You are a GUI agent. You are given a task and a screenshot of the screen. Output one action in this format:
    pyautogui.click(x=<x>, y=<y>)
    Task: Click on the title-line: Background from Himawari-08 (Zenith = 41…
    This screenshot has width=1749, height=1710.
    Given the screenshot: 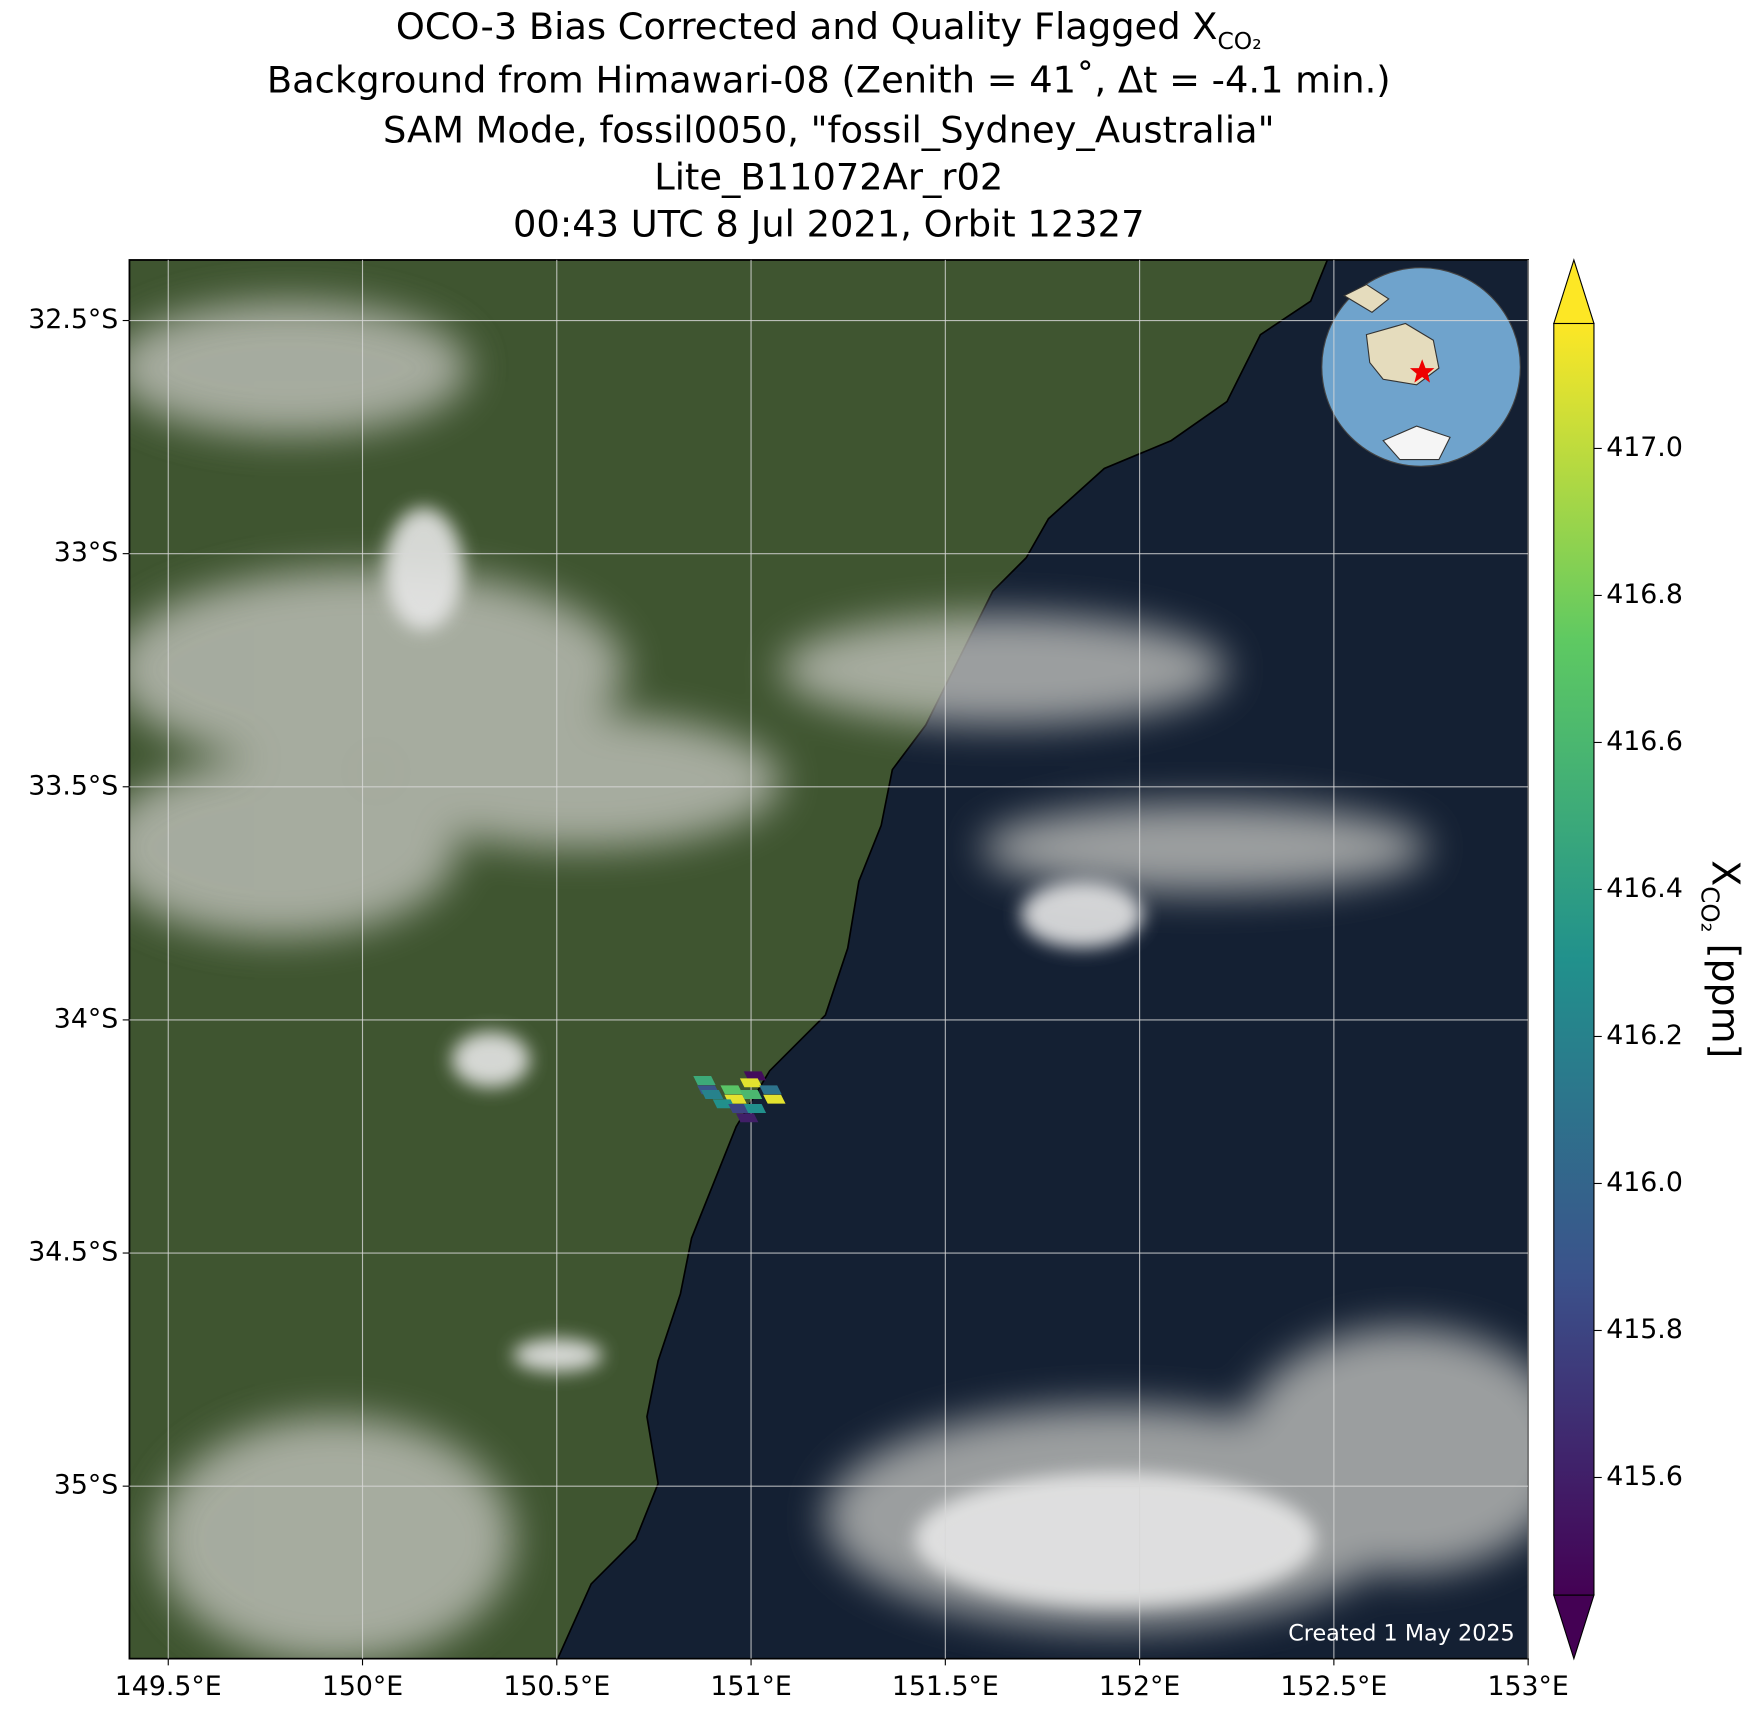 What is the action you would take?
    pyautogui.click(x=829, y=79)
    